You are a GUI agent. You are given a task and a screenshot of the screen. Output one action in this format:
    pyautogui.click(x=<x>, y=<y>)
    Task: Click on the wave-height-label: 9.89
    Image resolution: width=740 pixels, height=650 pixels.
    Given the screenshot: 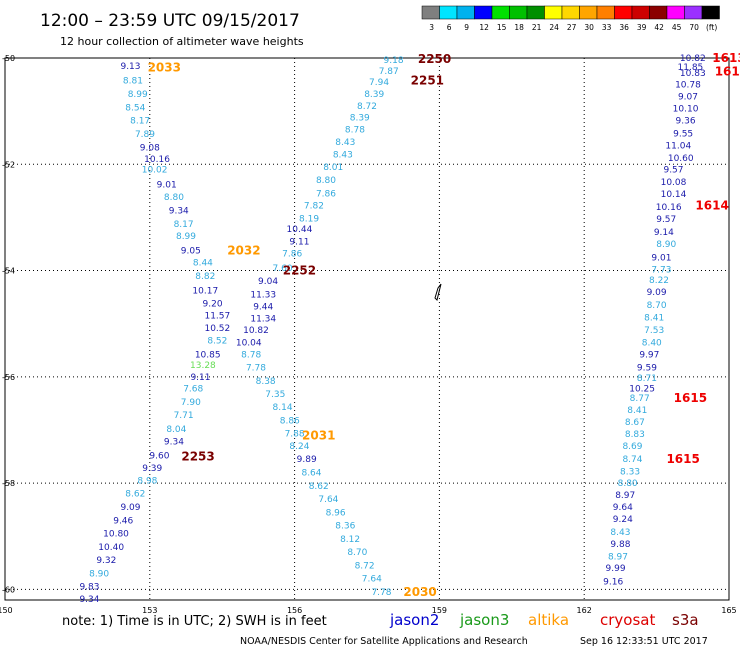 What is the action you would take?
    pyautogui.click(x=307, y=460)
    